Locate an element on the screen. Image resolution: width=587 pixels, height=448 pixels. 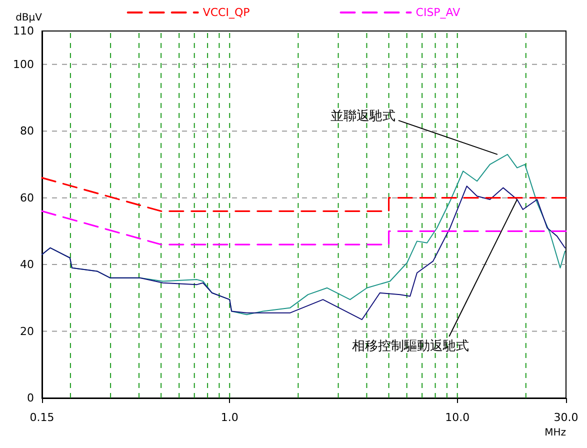
text: CISP_AV is located at coordinates (438, 12).